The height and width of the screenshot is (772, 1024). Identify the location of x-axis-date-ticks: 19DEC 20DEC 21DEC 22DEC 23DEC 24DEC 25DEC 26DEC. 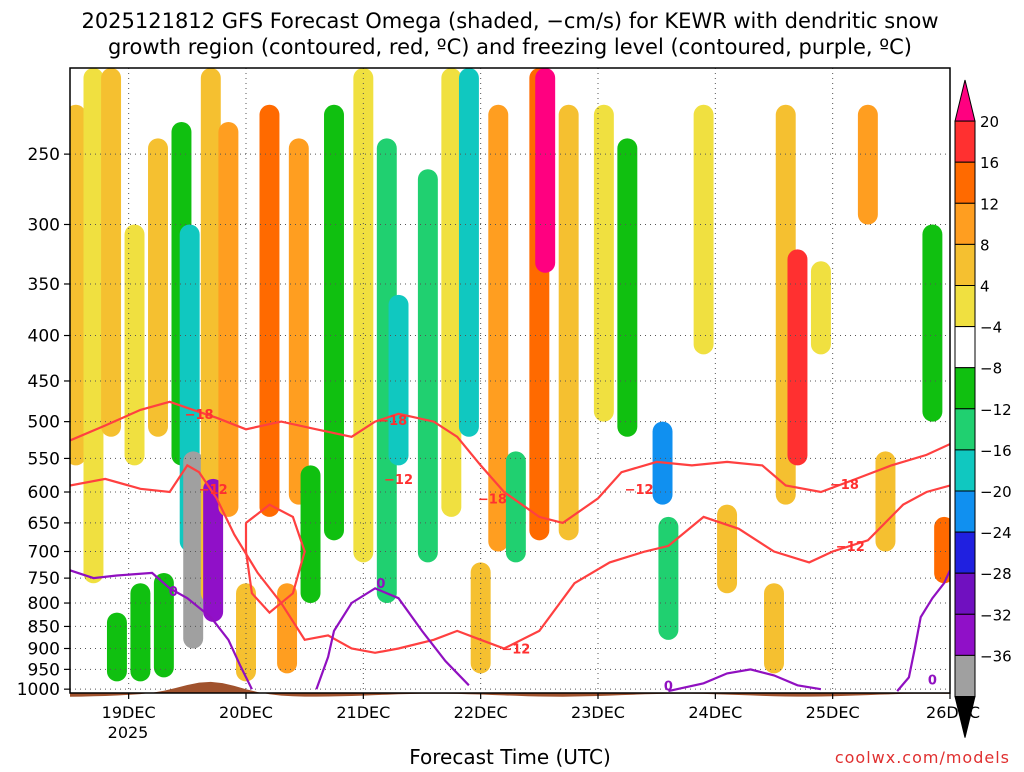
(541, 707).